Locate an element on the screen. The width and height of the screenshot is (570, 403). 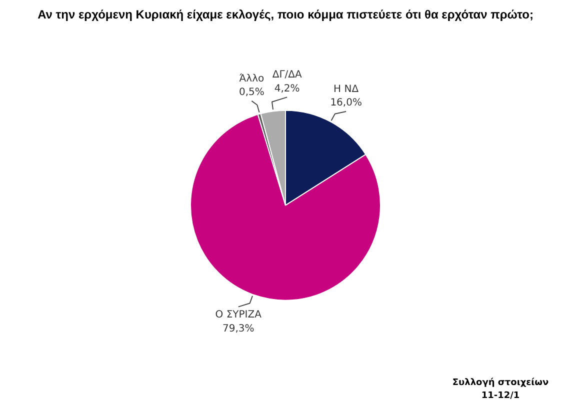
data-label: 16,0% is located at coordinates (346, 103).